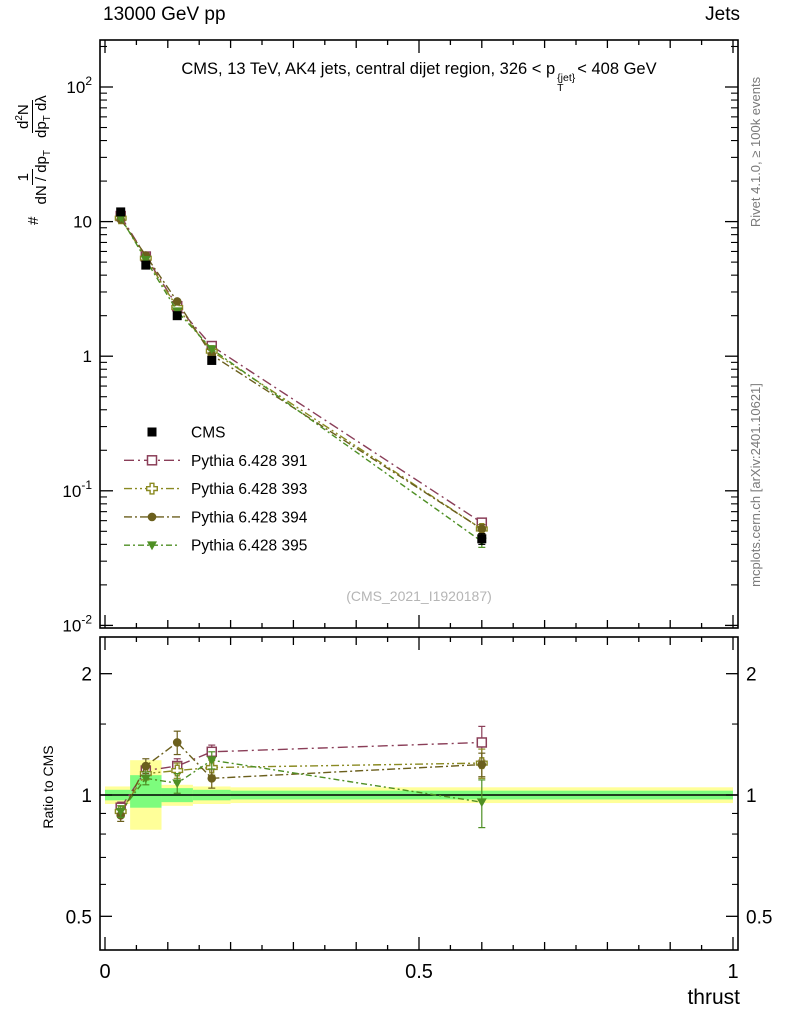 This screenshot has height=1029, width=786. I want to click on plot-title-post: < 408 GeV, so click(617, 69).